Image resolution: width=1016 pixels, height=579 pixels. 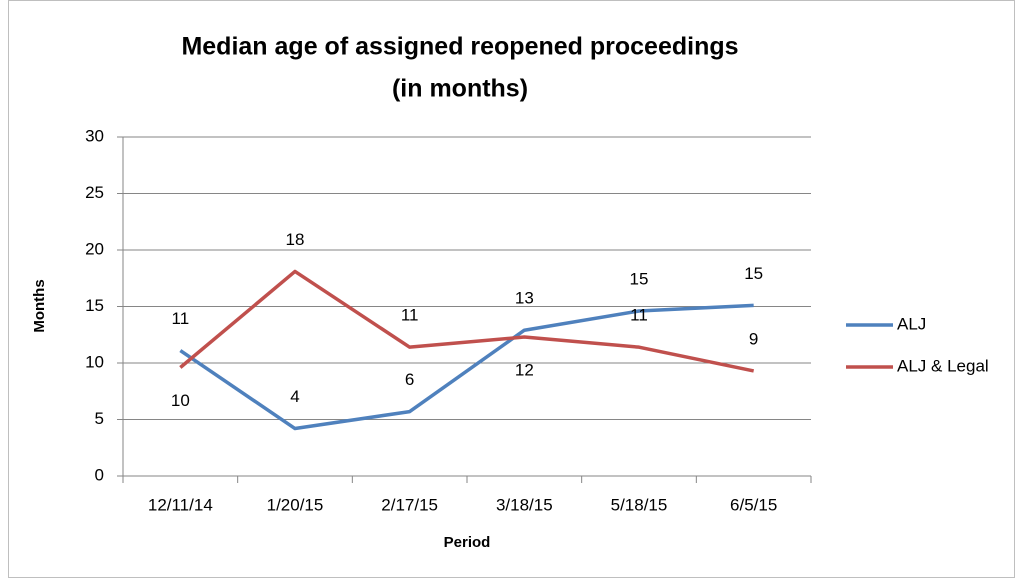 What do you see at coordinates (295, 504) in the screenshot?
I see `x-tick-label: 1/20/15` at bounding box center [295, 504].